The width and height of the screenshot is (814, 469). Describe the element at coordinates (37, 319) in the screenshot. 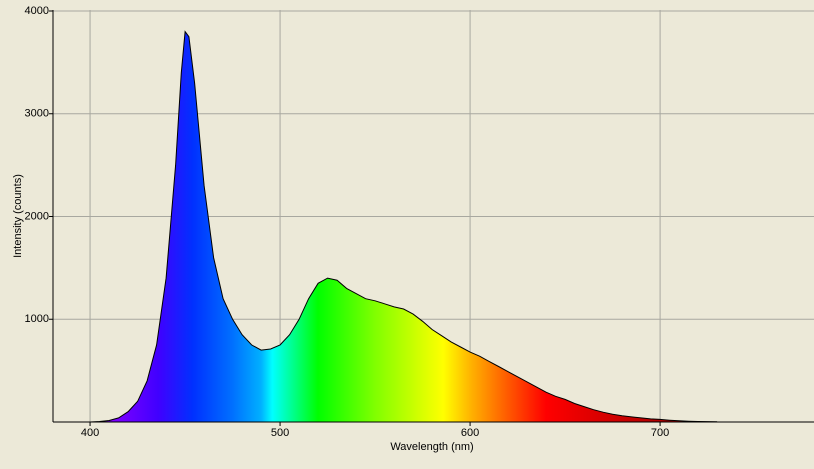

I see `y-tick-label: 1000` at that location.